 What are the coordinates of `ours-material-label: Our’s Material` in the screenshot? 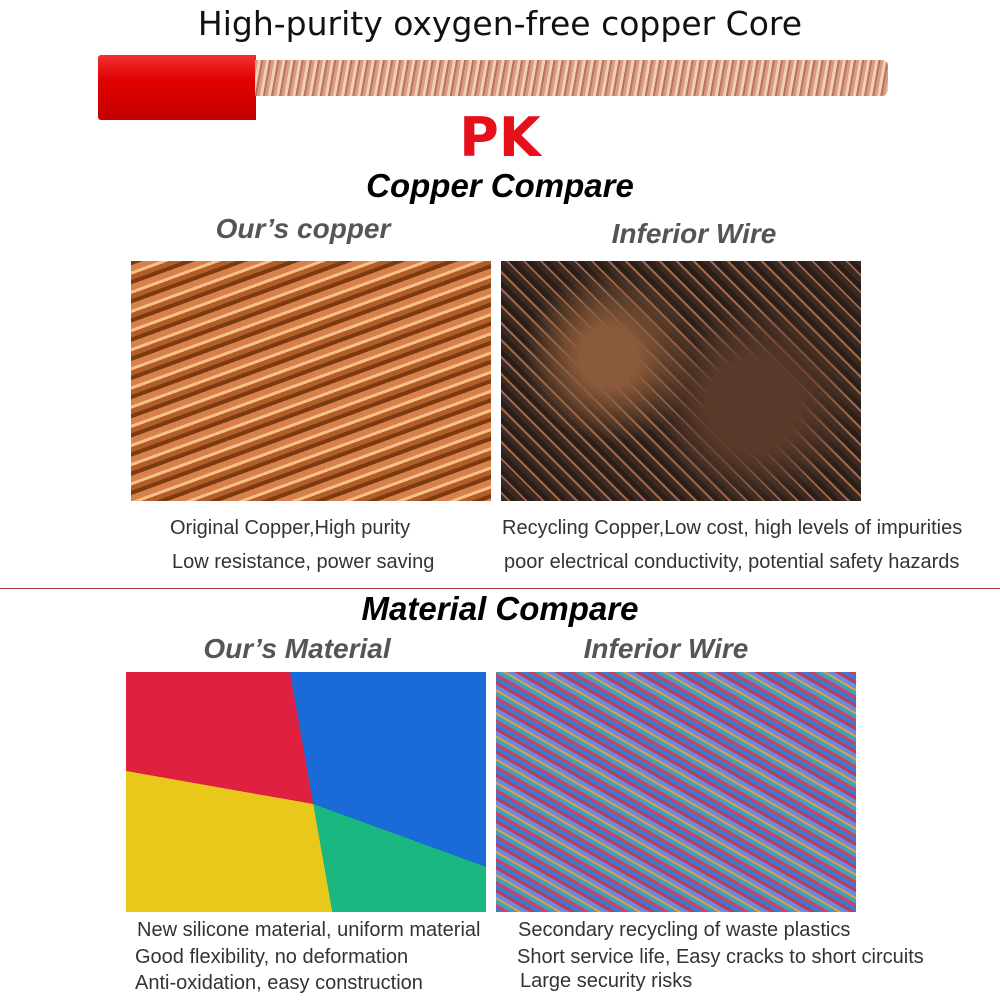 It's located at (297, 648).